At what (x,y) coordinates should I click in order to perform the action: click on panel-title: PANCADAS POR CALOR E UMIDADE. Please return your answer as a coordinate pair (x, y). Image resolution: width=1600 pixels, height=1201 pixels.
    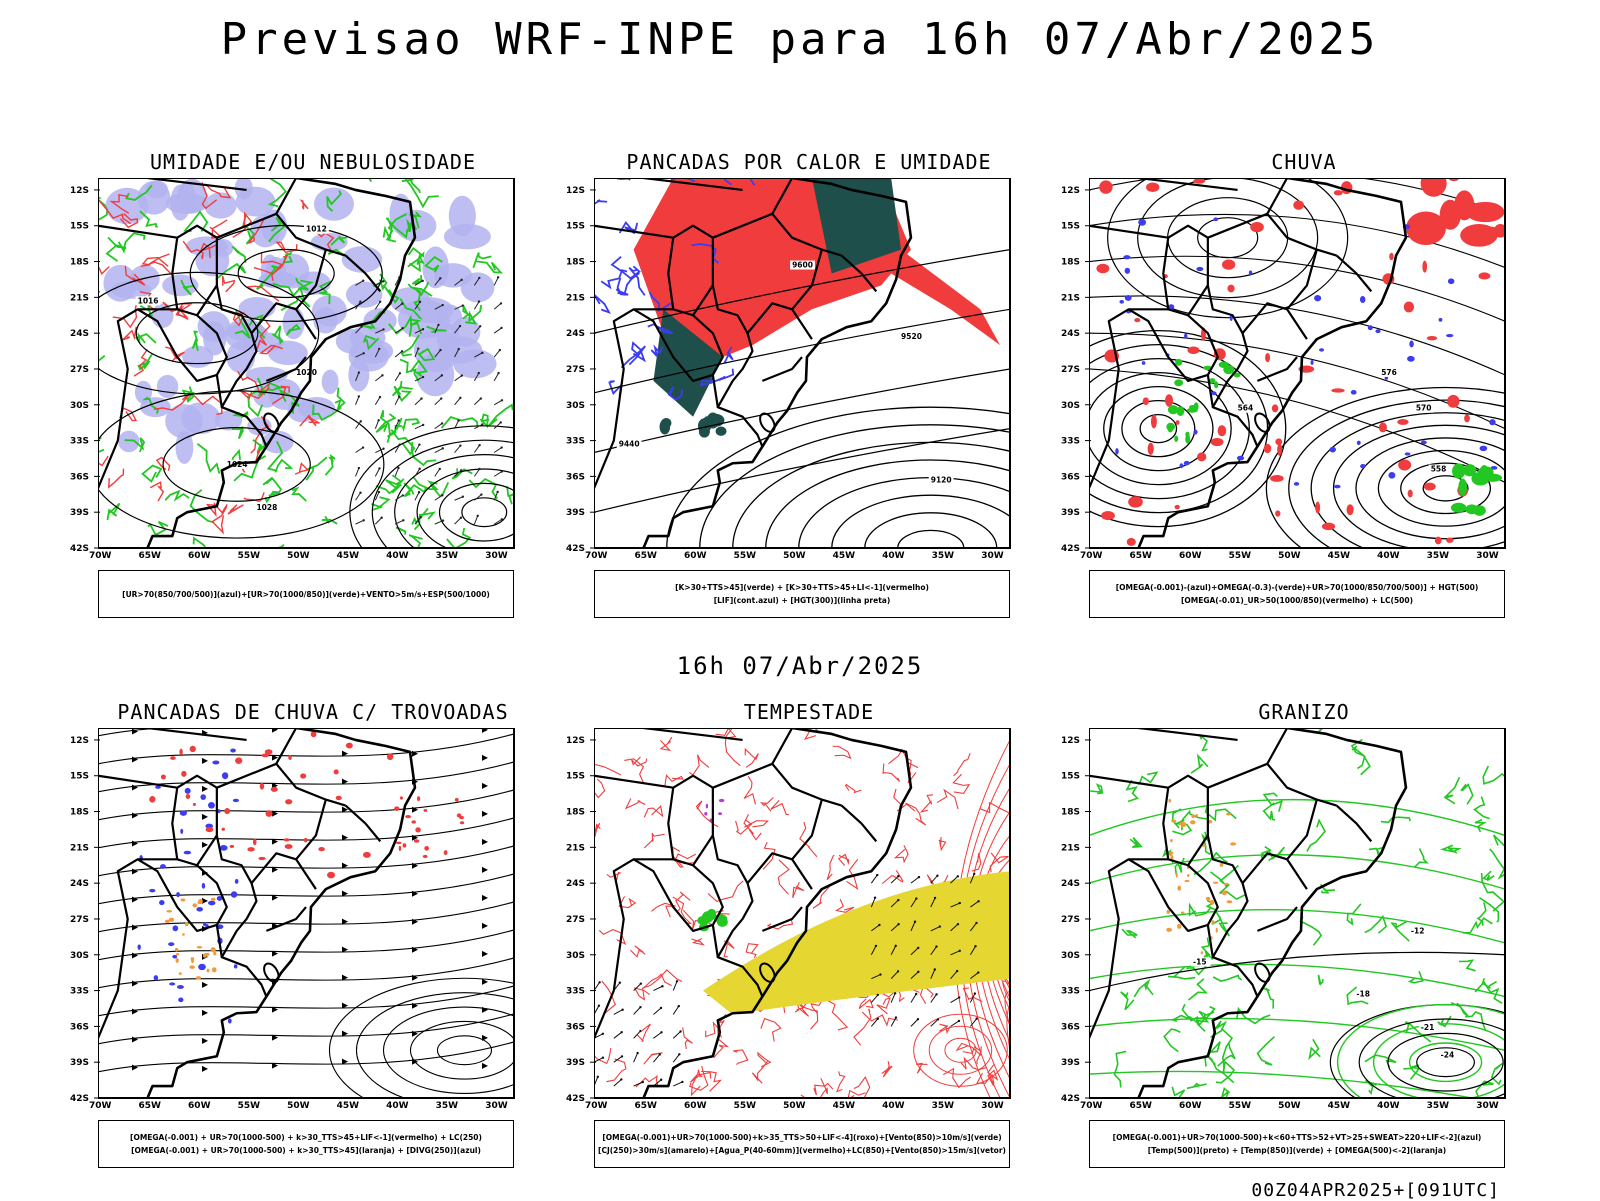
    Looking at the image, I should click on (809, 162).